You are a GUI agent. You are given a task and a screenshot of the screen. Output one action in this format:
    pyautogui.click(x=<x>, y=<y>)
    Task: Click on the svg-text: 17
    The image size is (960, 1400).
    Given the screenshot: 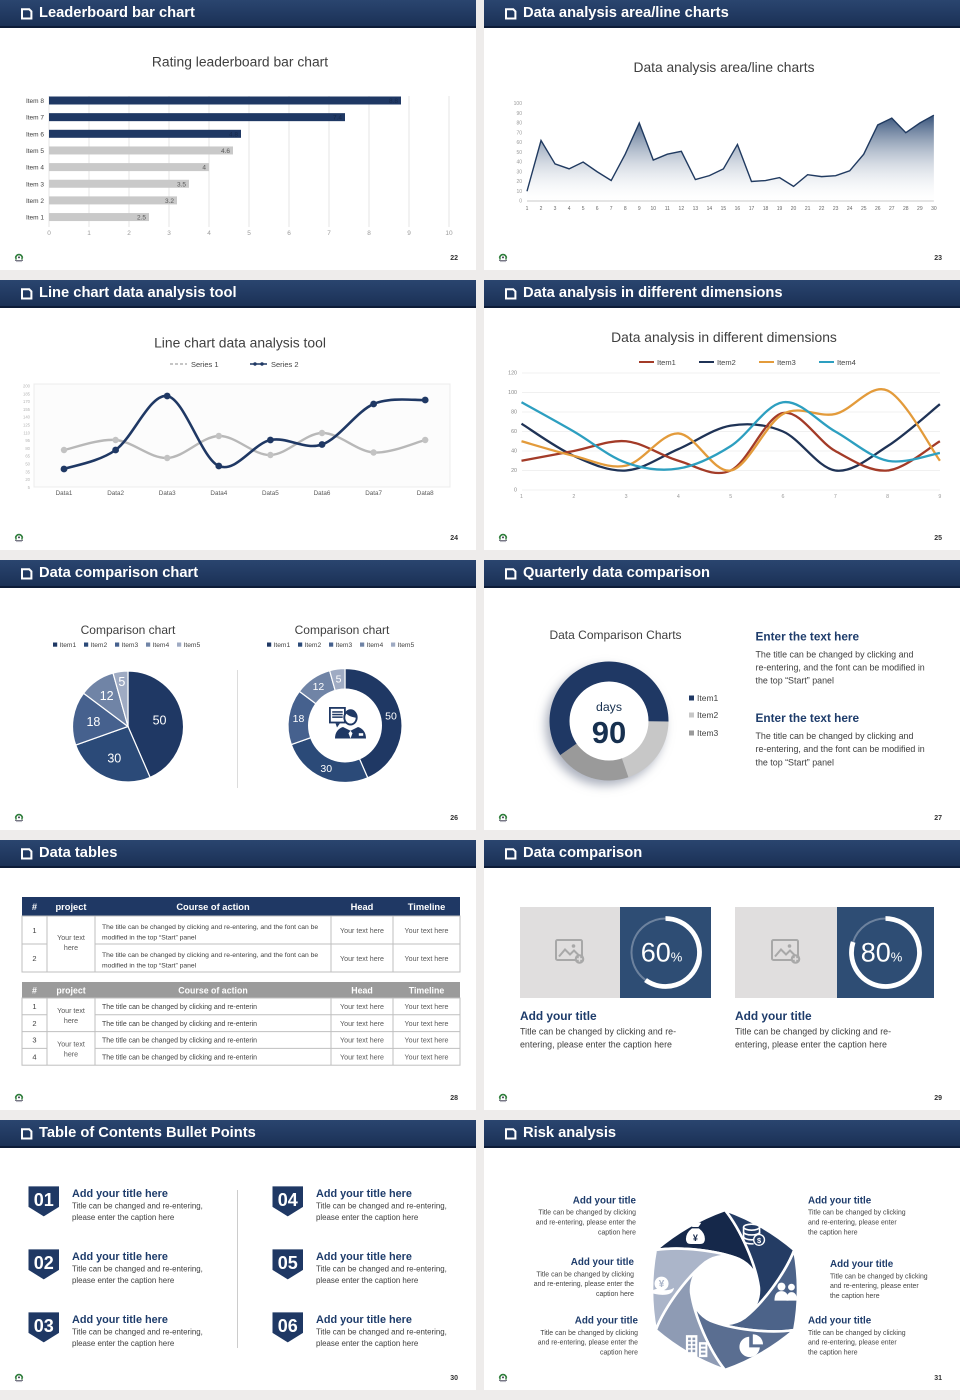 What is the action you would take?
    pyautogui.click(x=752, y=209)
    